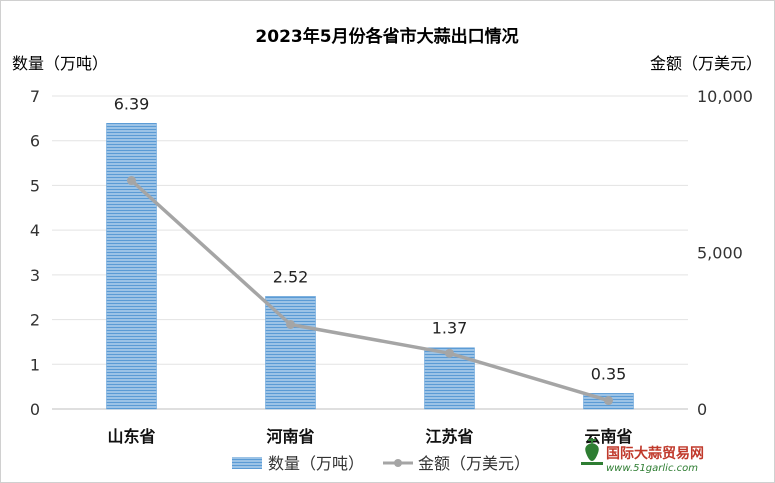 The height and width of the screenshot is (483, 775). I want to click on y-tick-right-label: 5,000, so click(720, 253).